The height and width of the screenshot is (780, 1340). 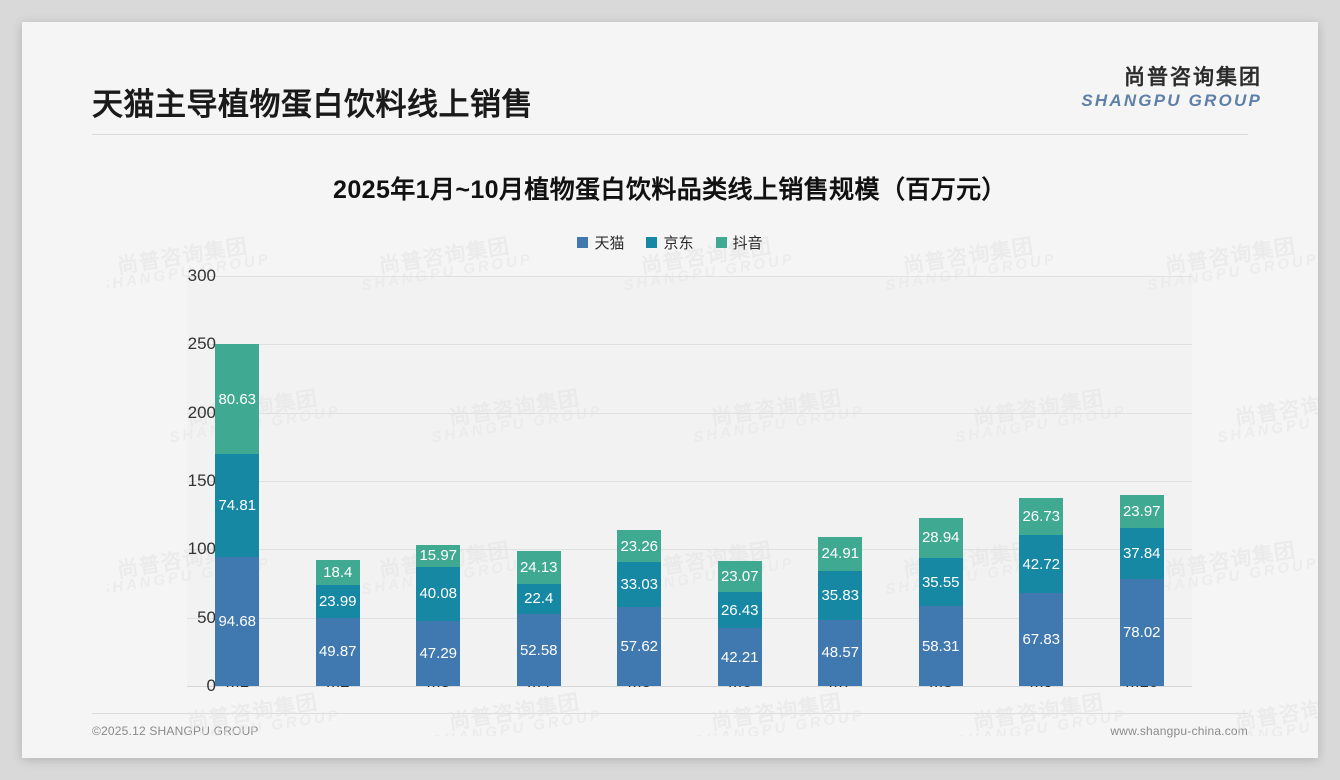 I want to click on bar-value-label: 33.03, so click(x=639, y=585).